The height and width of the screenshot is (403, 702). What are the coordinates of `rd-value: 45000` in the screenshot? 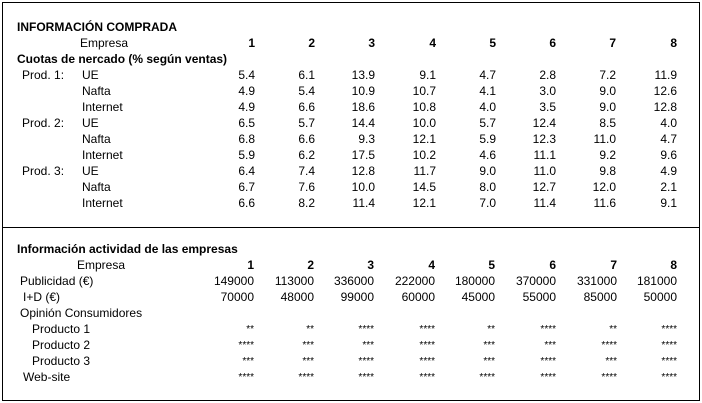 It's located at (478, 297).